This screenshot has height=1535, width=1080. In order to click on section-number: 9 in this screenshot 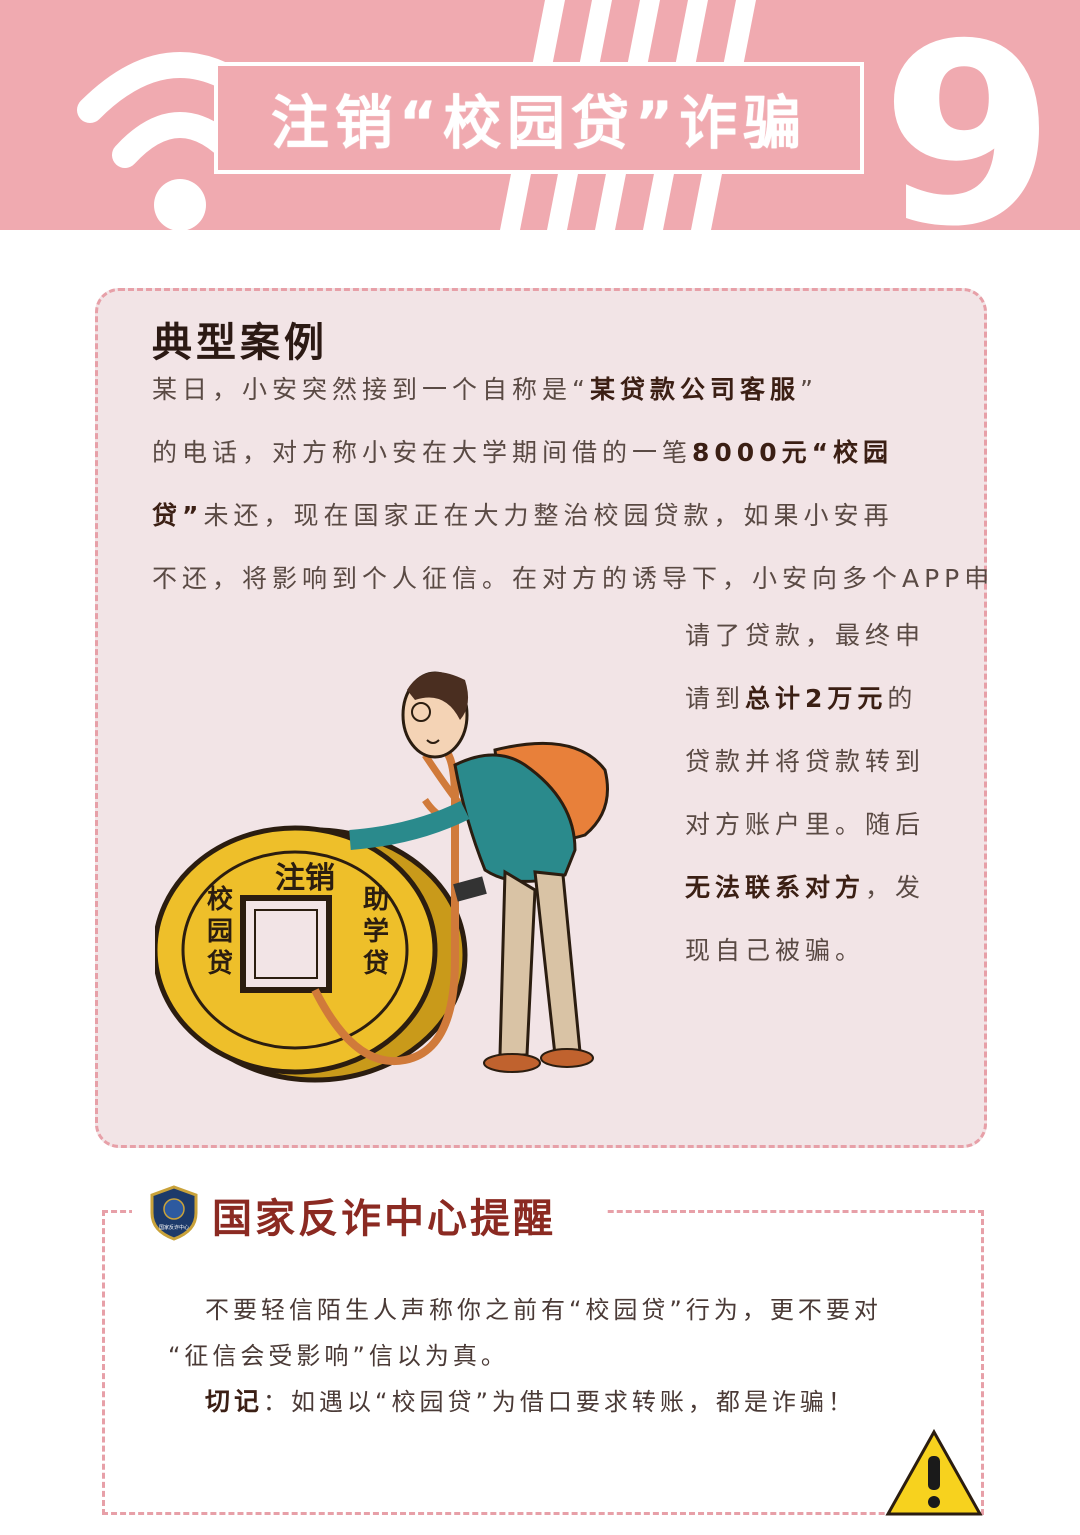, I will do `click(968, 115)`.